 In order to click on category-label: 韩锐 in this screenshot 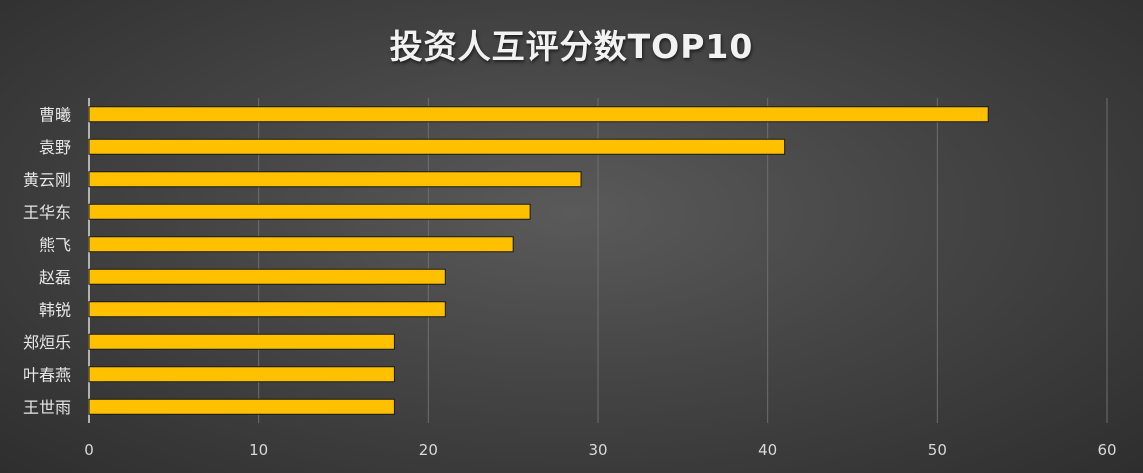, I will do `click(55, 309)`.